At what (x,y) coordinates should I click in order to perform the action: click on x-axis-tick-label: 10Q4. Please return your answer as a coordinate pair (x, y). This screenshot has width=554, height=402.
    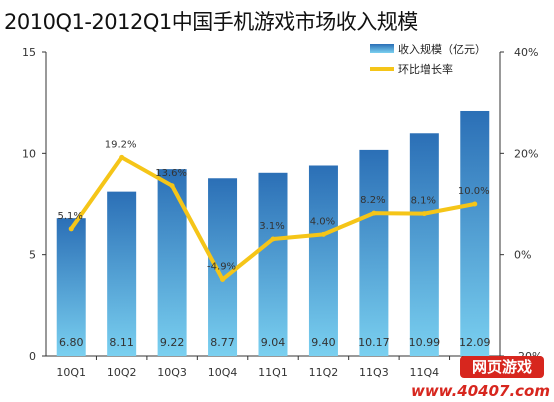
    Looking at the image, I should click on (223, 372).